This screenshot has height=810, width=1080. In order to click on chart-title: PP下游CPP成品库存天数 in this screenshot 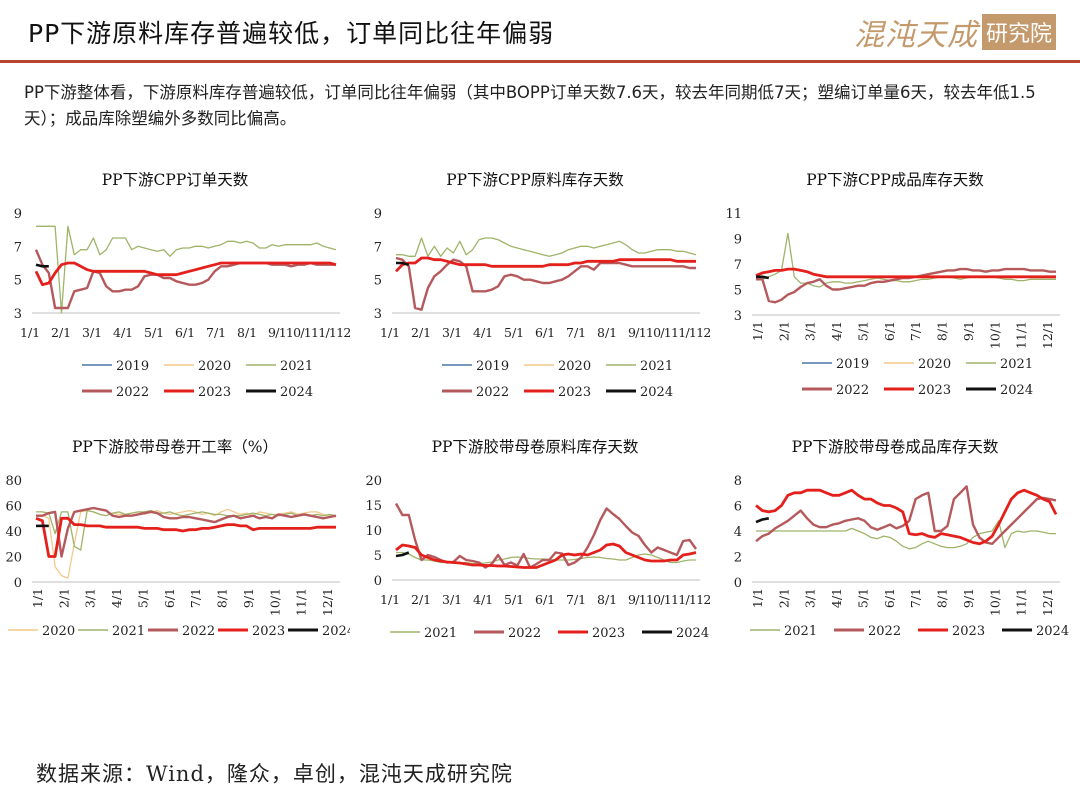, I will do `click(895, 180)`.